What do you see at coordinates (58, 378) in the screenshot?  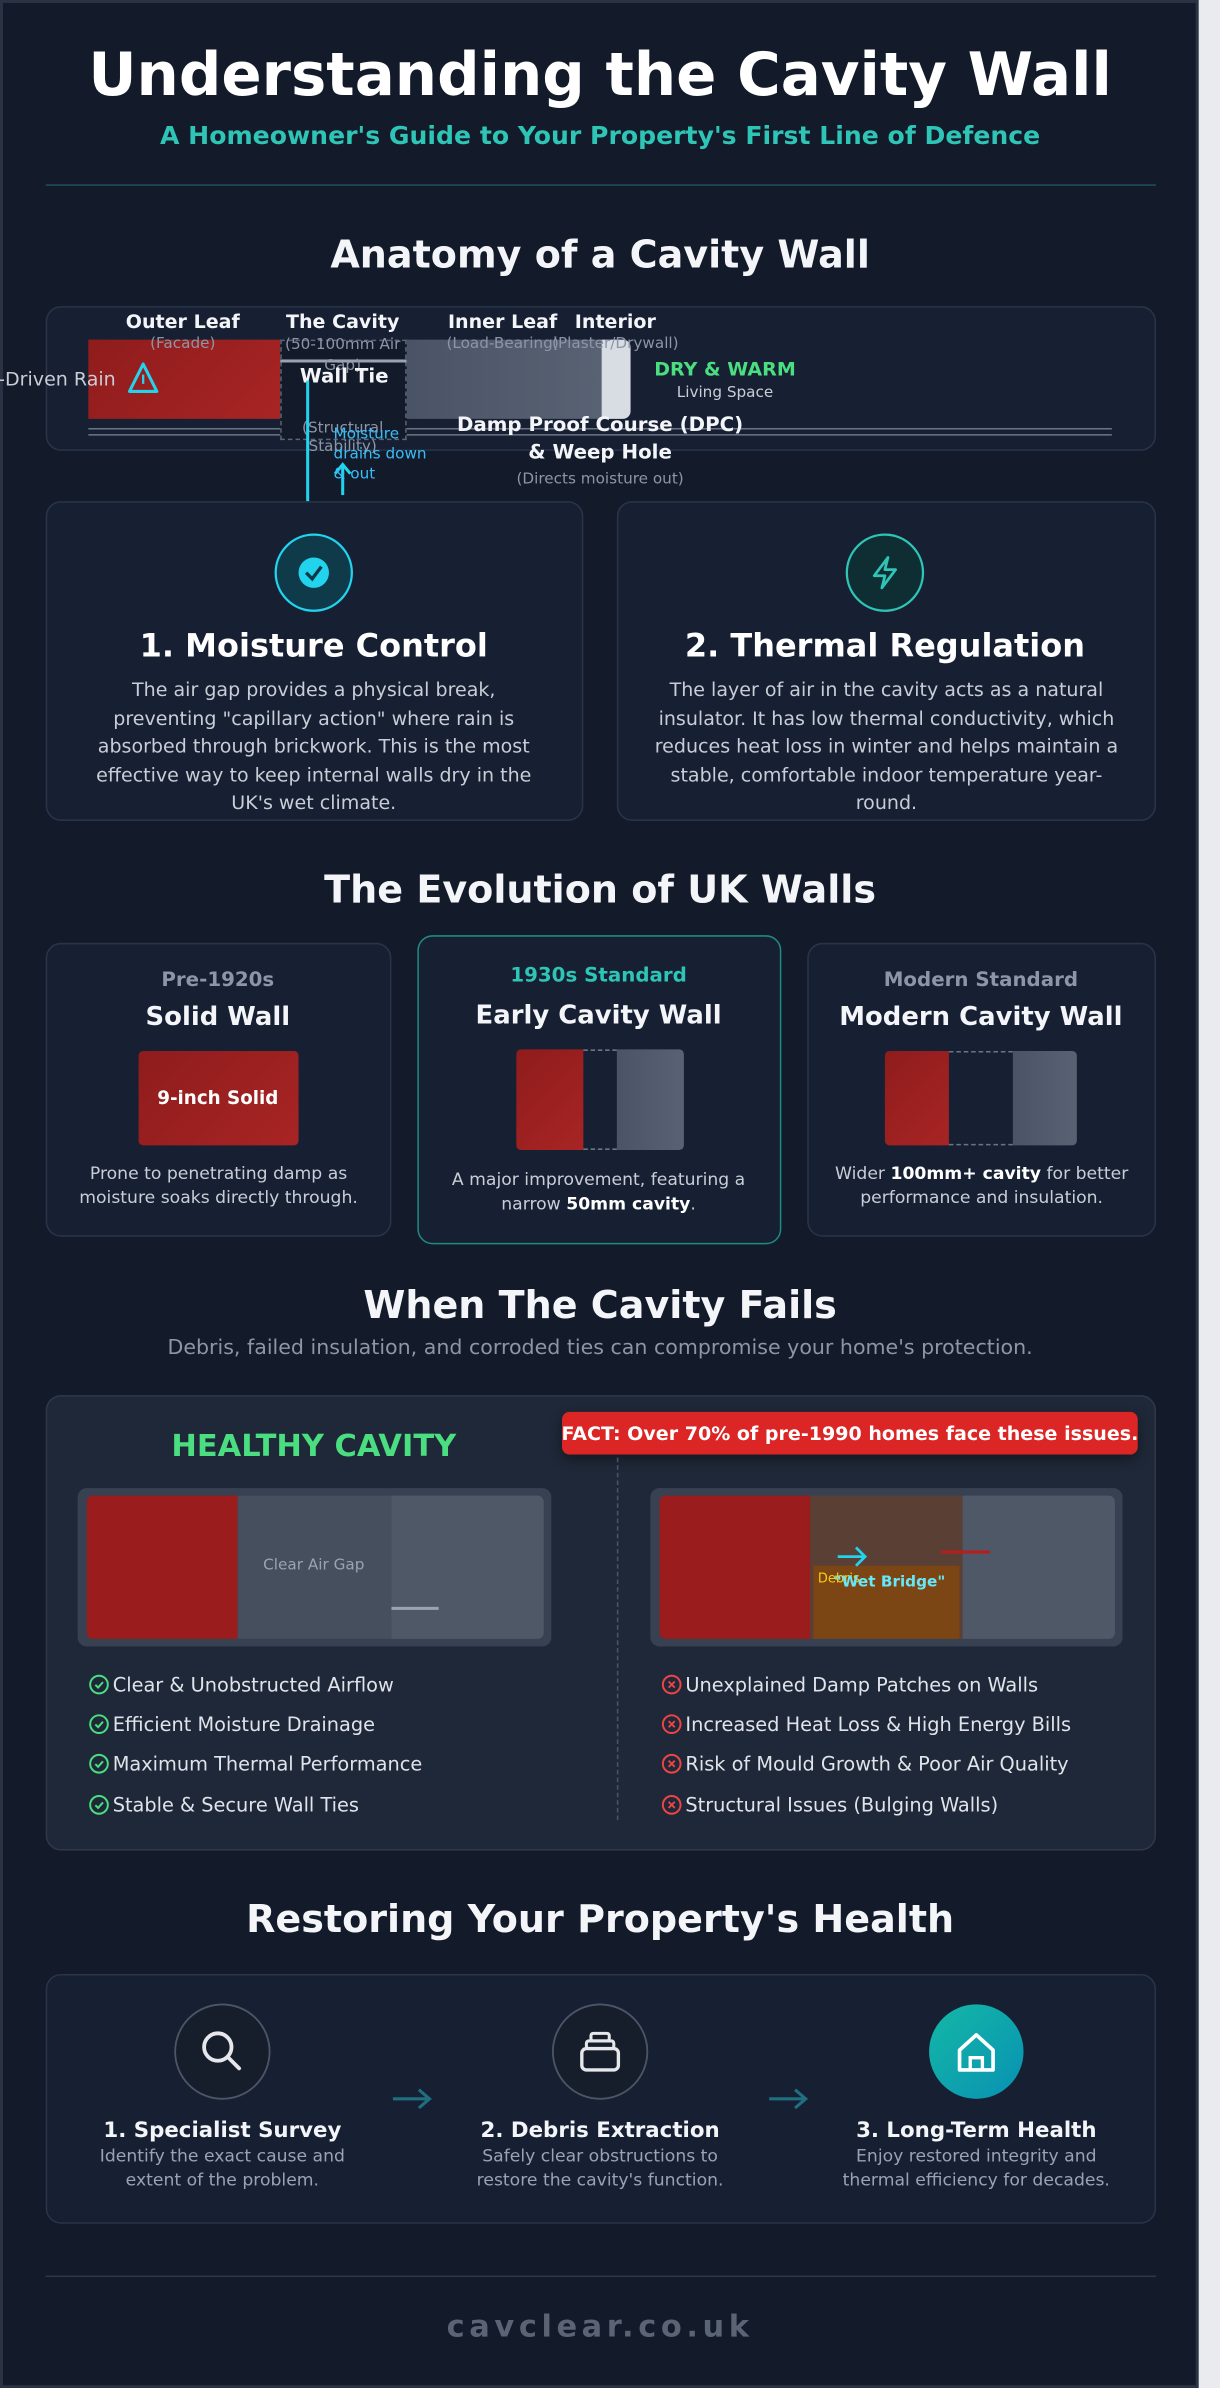 I see `rain-label: Wind-Driven Rain` at bounding box center [58, 378].